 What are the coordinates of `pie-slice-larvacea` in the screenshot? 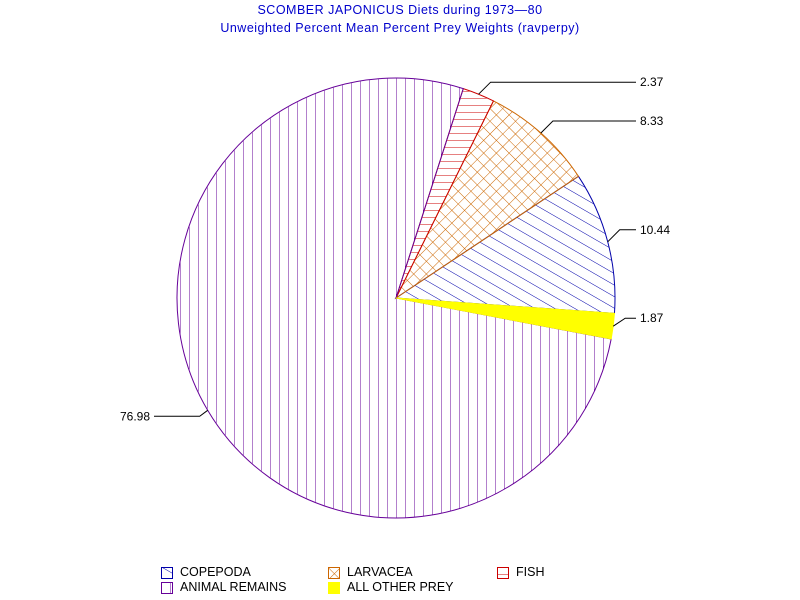 It's located at (487, 200).